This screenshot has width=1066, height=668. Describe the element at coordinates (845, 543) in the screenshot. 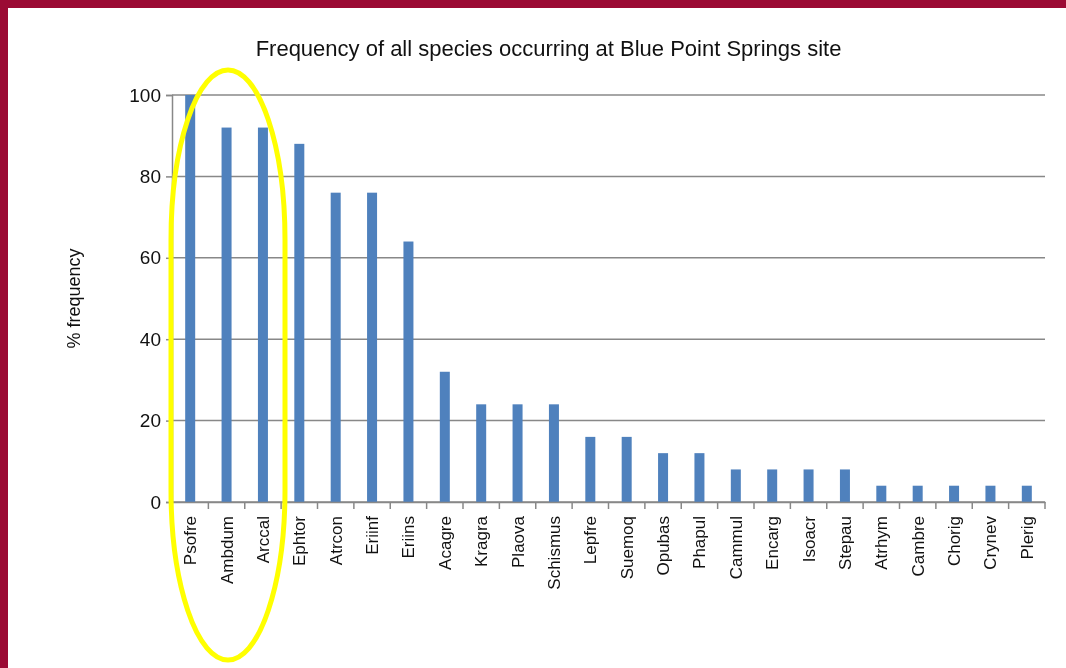

I see `x-tick-label: Stepau` at that location.